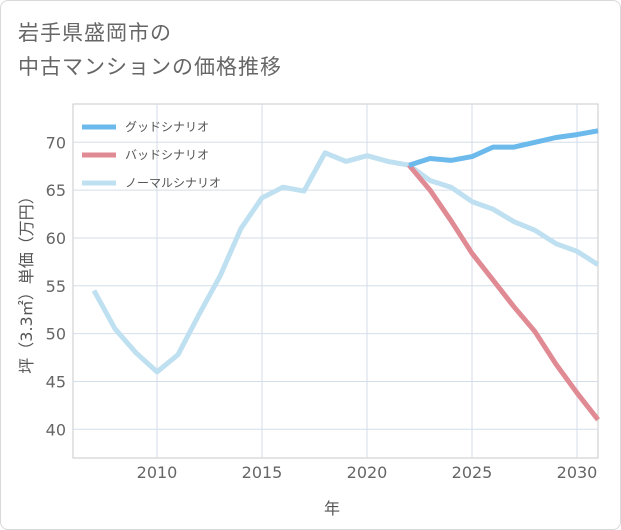 This screenshot has height=530, width=621. What do you see at coordinates (56, 142) in the screenshot?
I see `y-tick-label: 70` at bounding box center [56, 142].